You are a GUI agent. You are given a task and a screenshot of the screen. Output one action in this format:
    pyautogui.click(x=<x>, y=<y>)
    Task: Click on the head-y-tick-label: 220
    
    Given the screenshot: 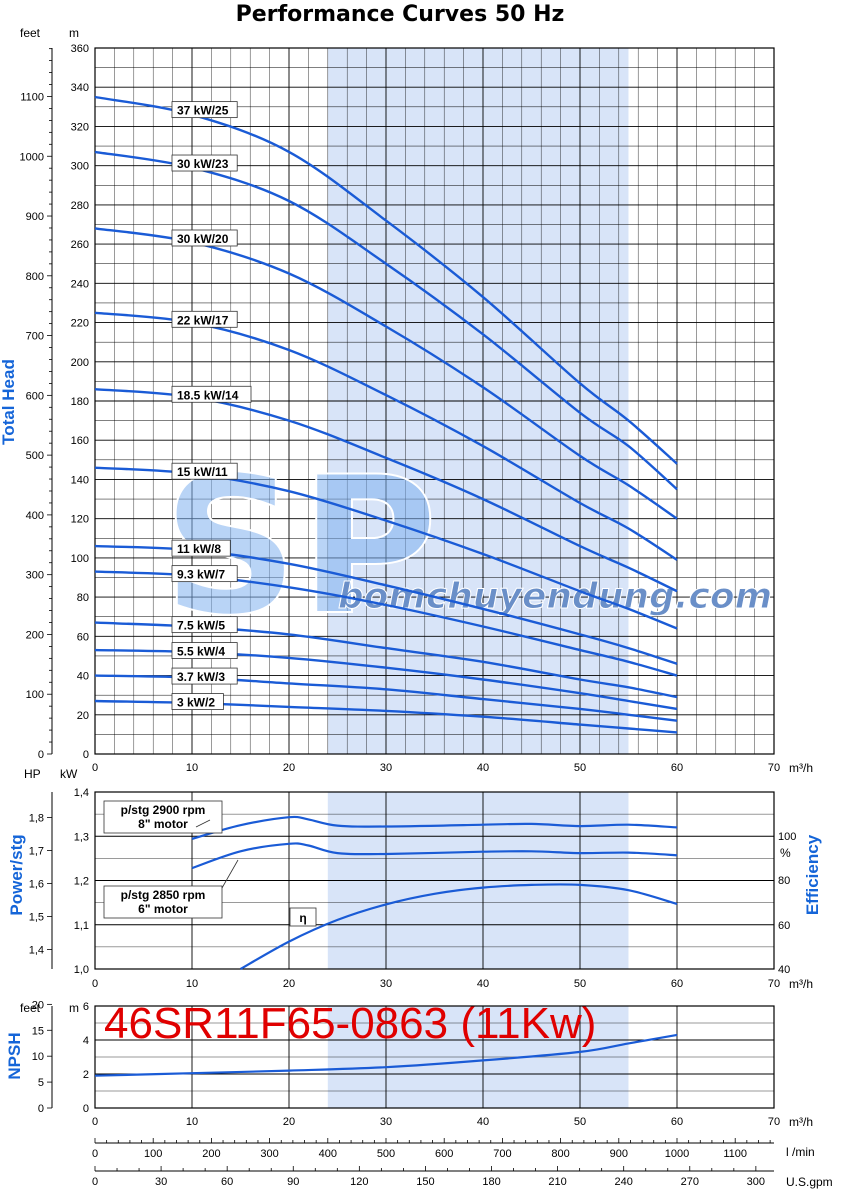 What is the action you would take?
    pyautogui.click(x=80, y=324)
    